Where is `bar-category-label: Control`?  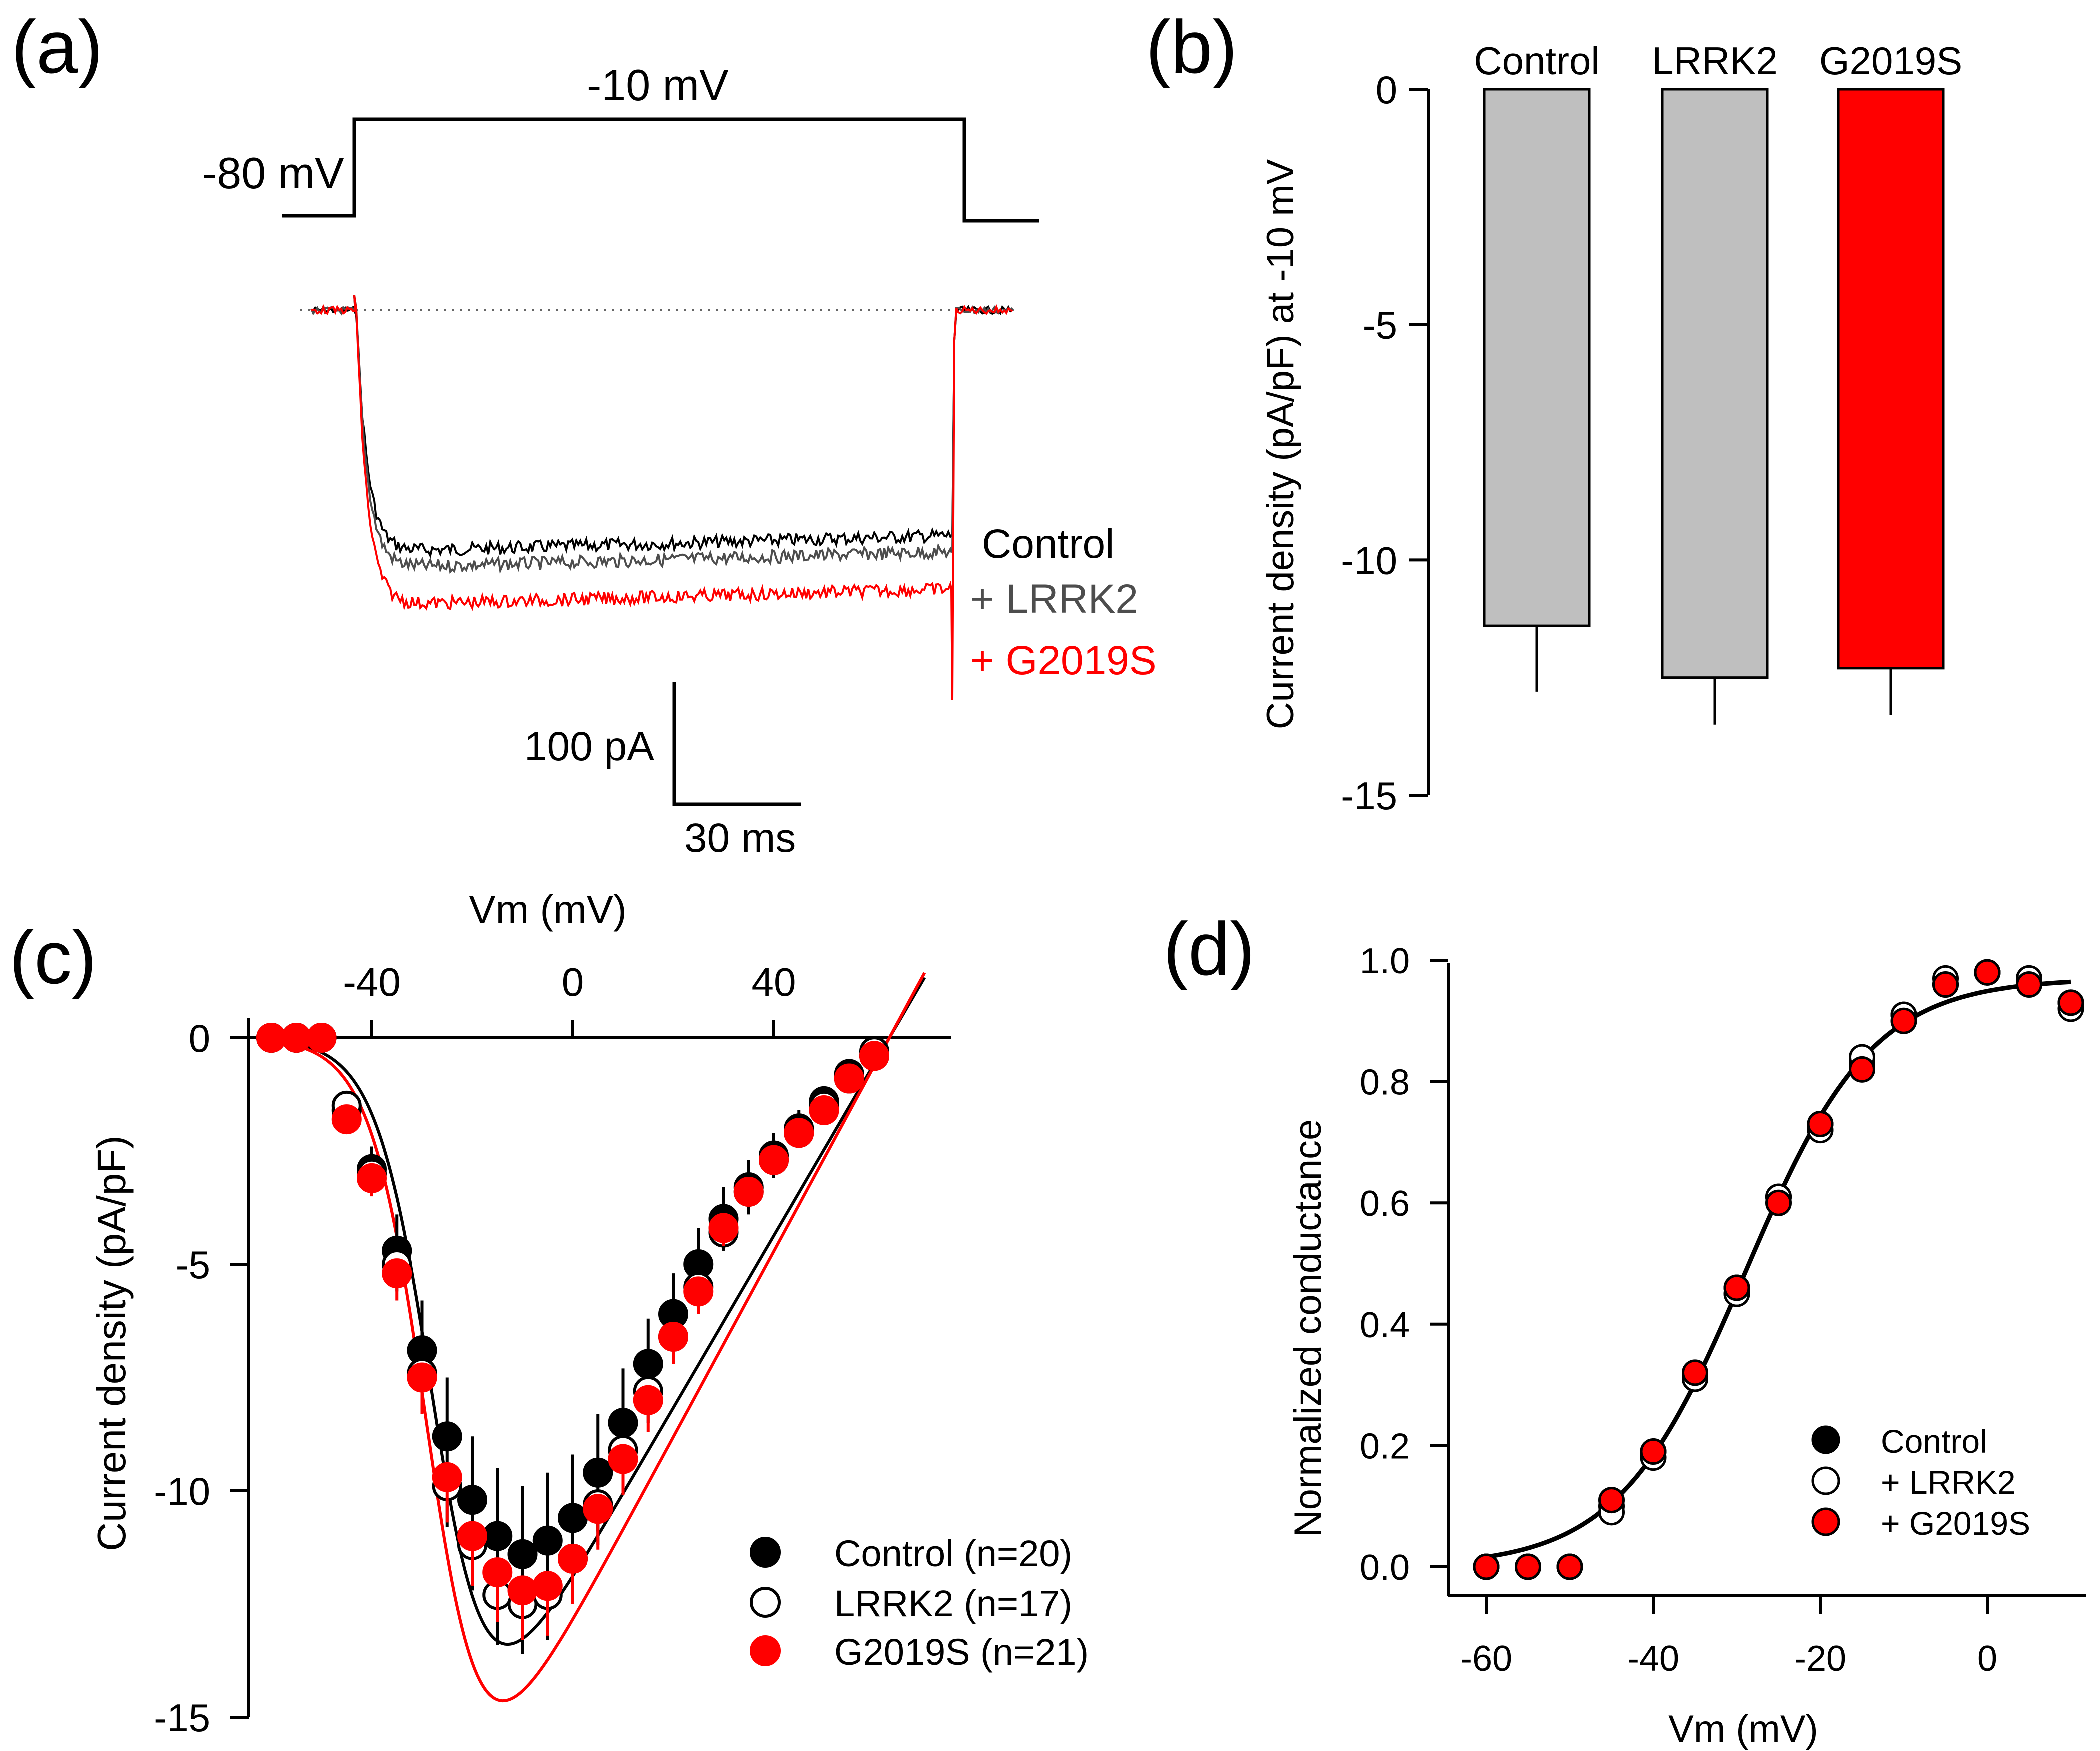 bar-category-label: Control is located at coordinates (1536, 61).